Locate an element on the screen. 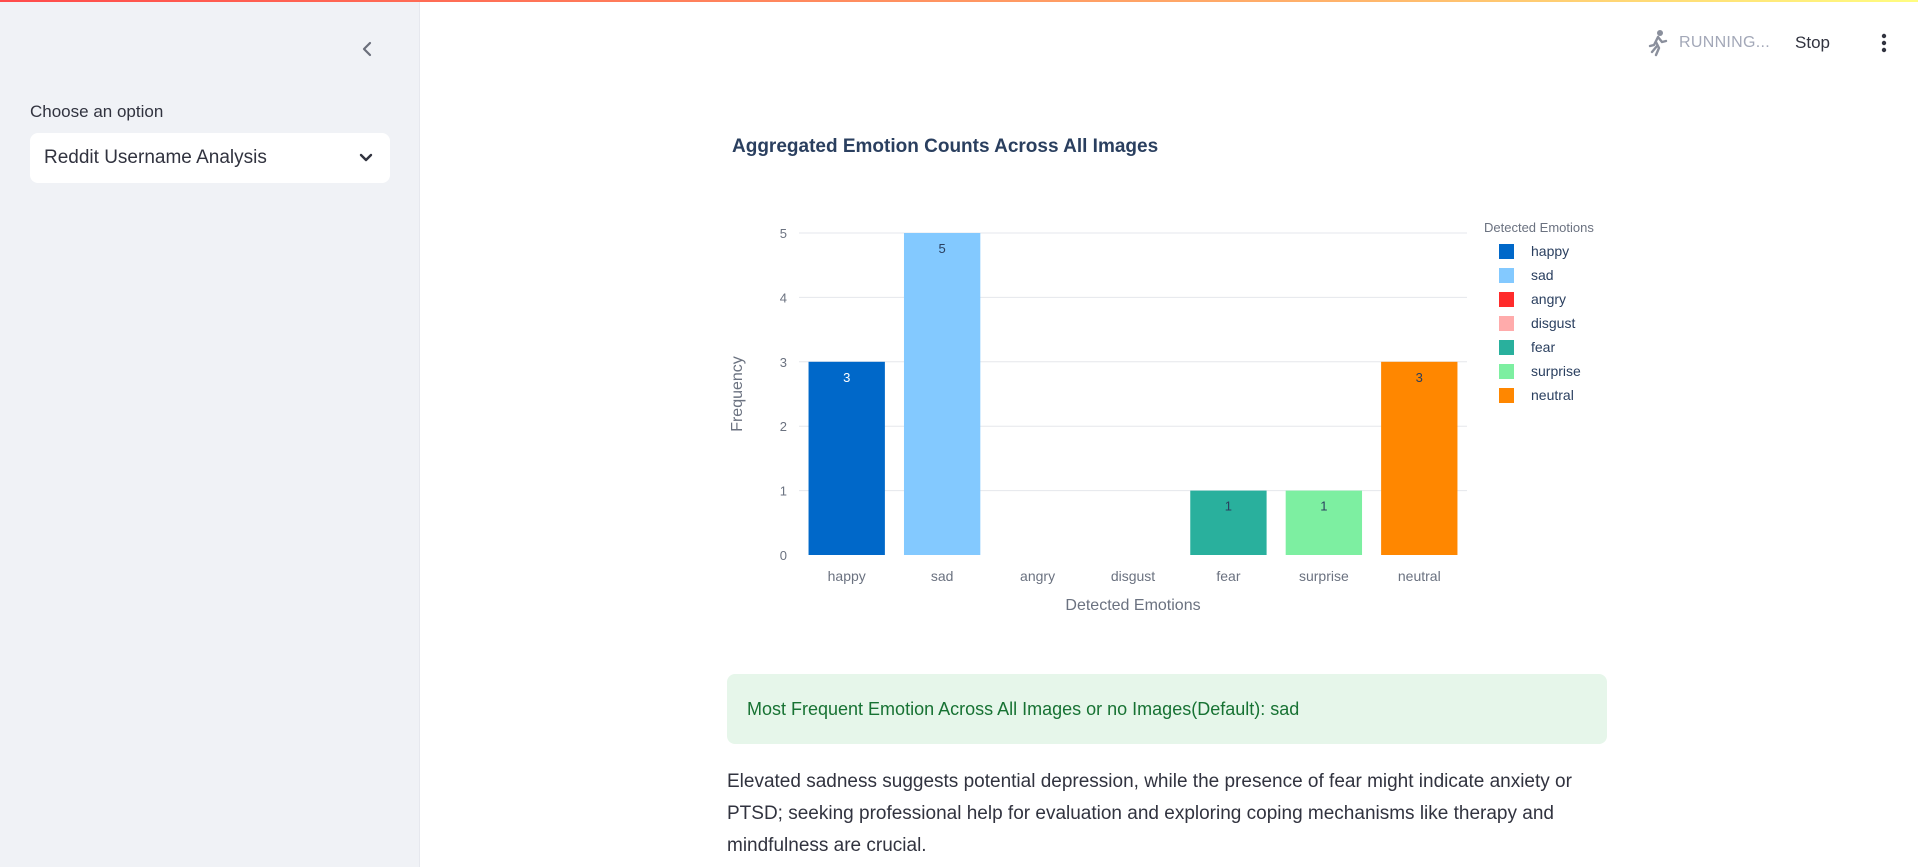 The width and height of the screenshot is (1918, 867). y-tick-label: 3 is located at coordinates (783, 362).